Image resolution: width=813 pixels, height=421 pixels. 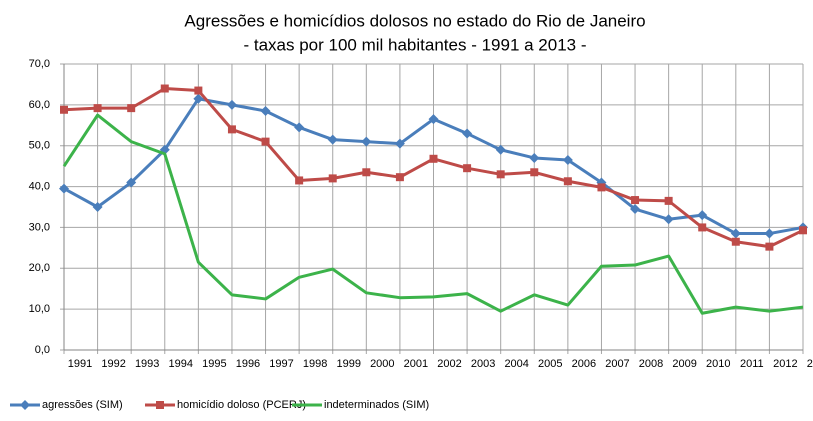 I want to click on x-tick-label: 1991, so click(x=80, y=364).